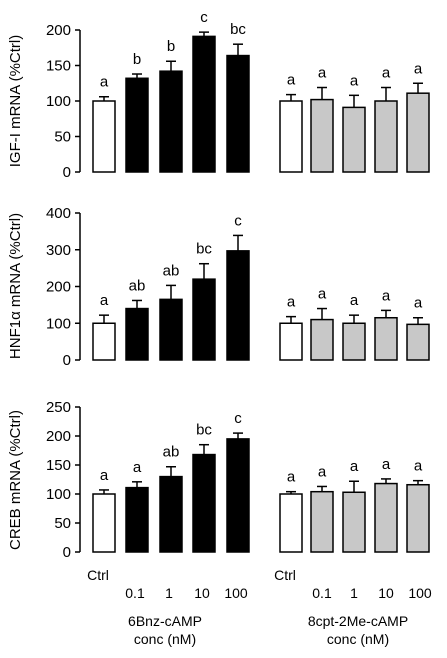 The image size is (447, 658). I want to click on left-xtick-3: 10, so click(202, 593).